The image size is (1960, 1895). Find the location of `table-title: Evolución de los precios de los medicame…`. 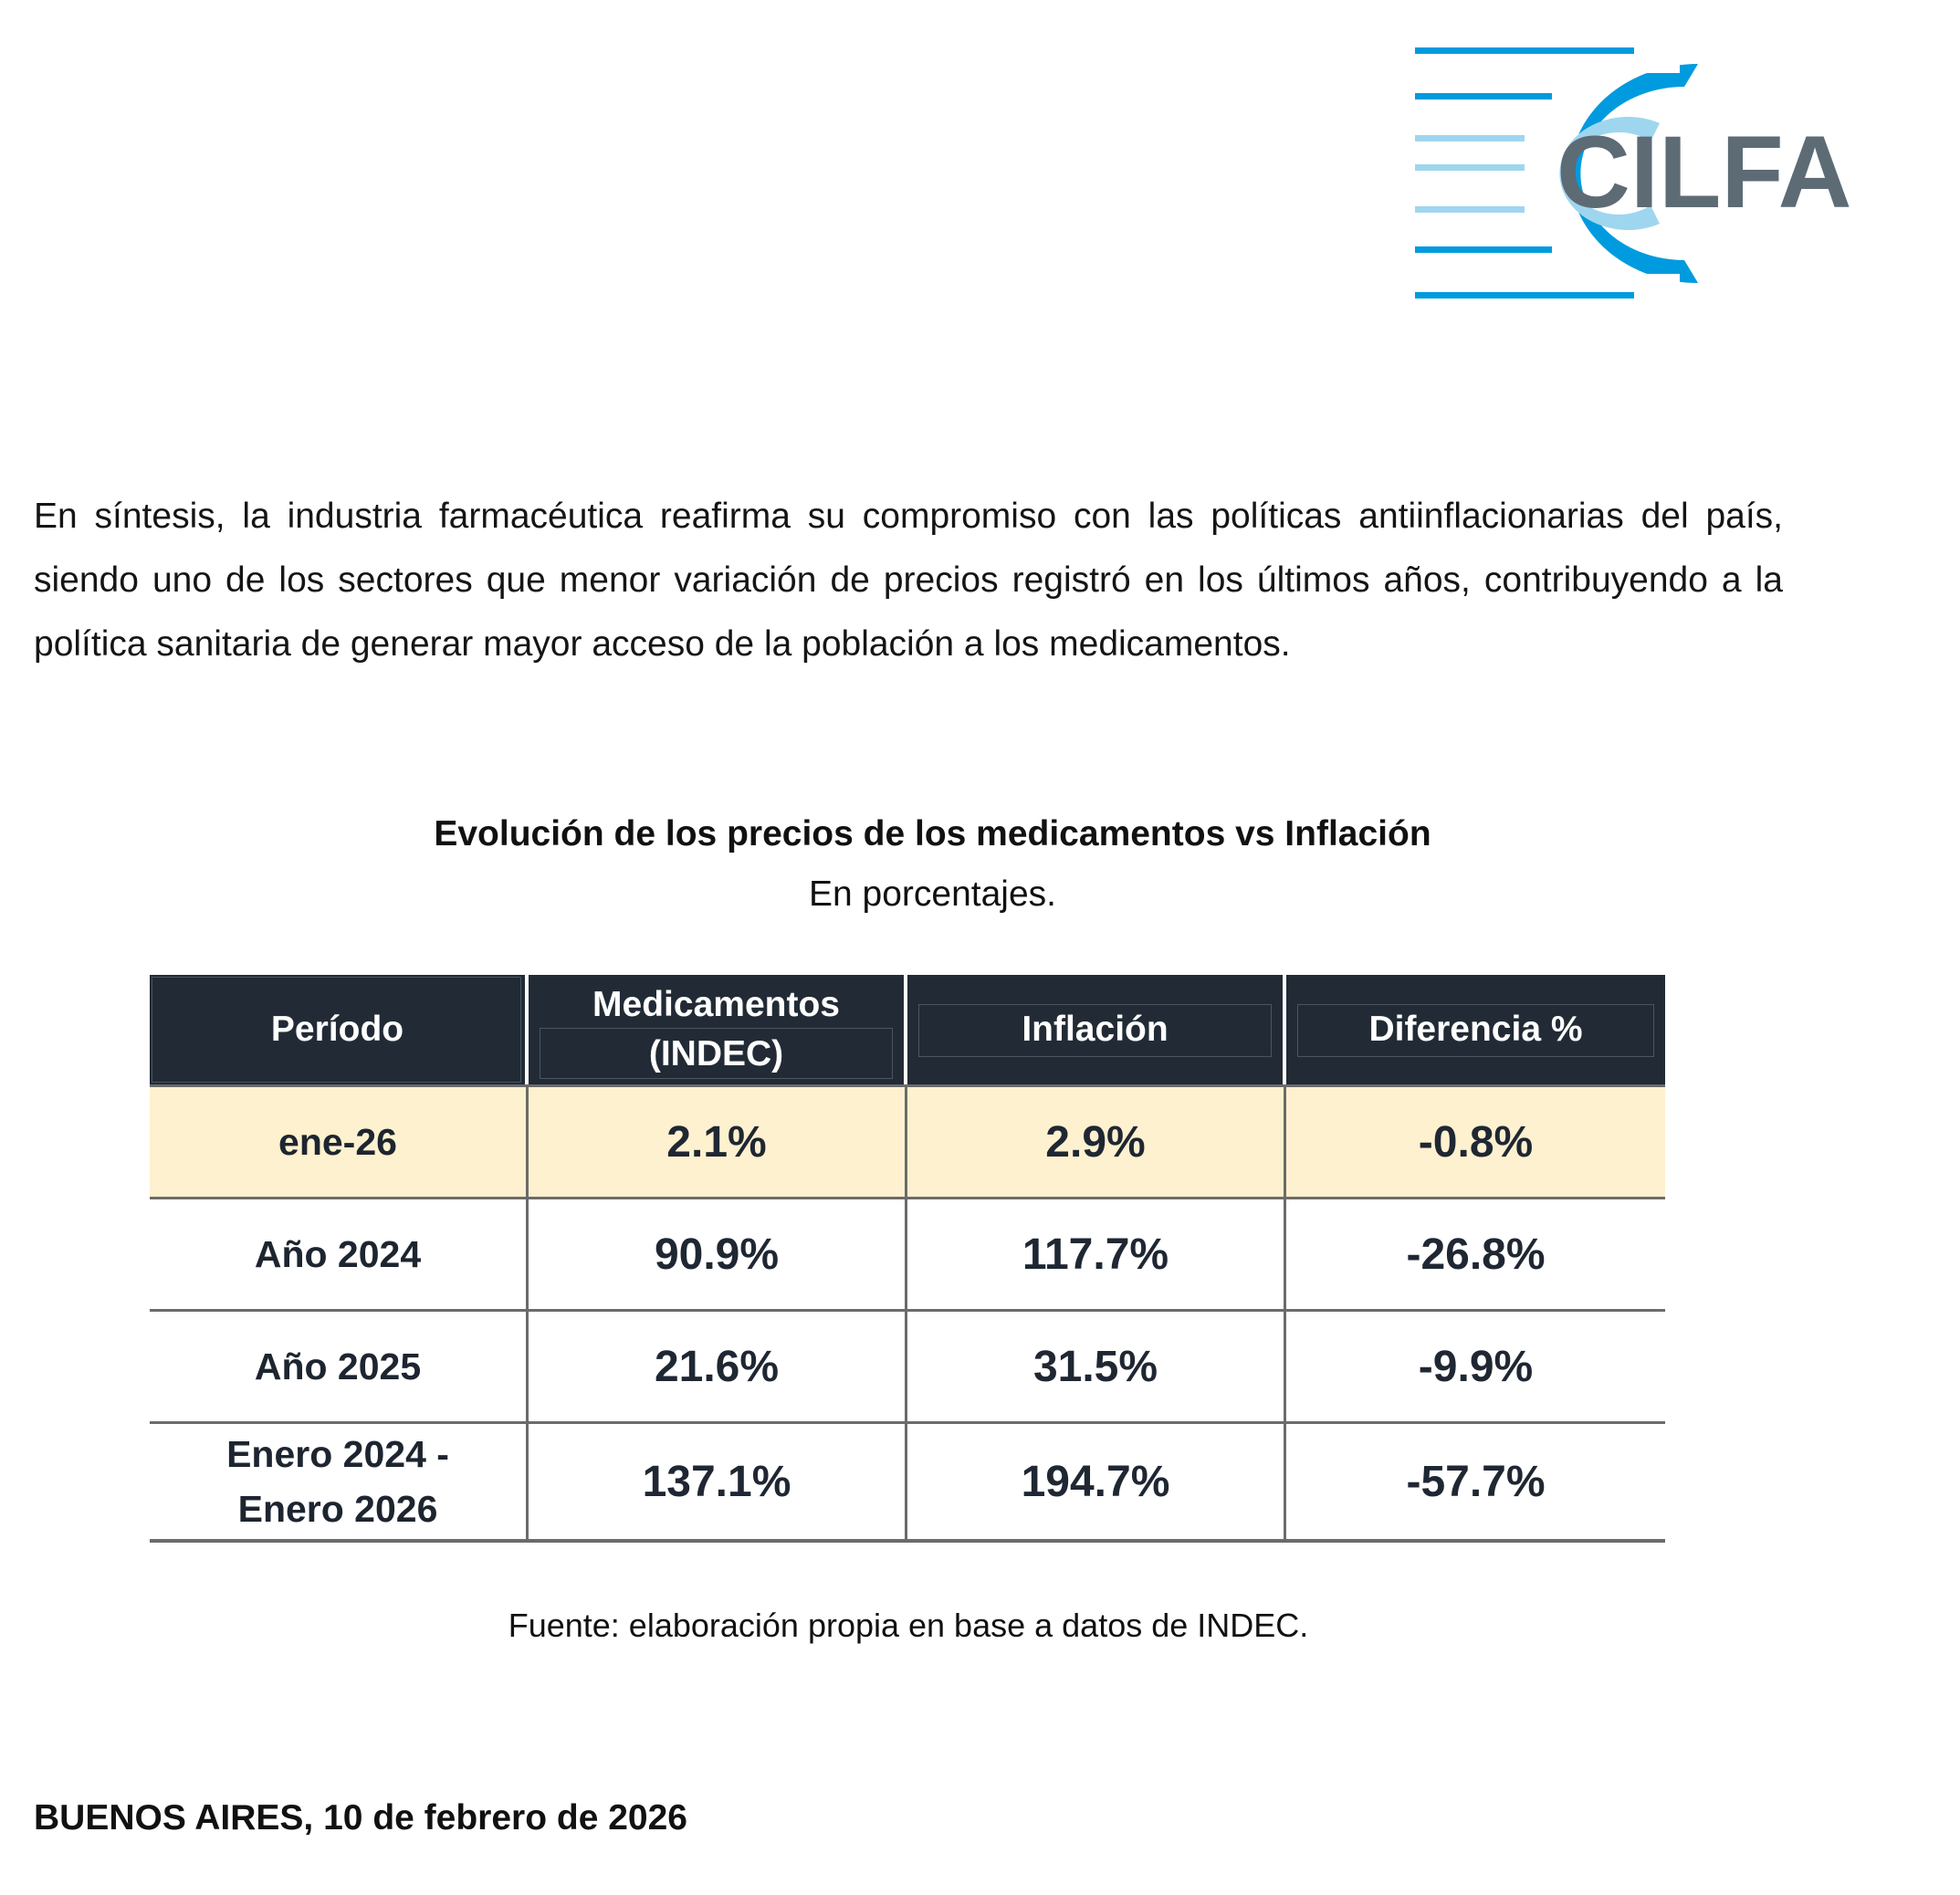

table-title: Evolución de los precios de los medicame… is located at coordinates (932, 833).